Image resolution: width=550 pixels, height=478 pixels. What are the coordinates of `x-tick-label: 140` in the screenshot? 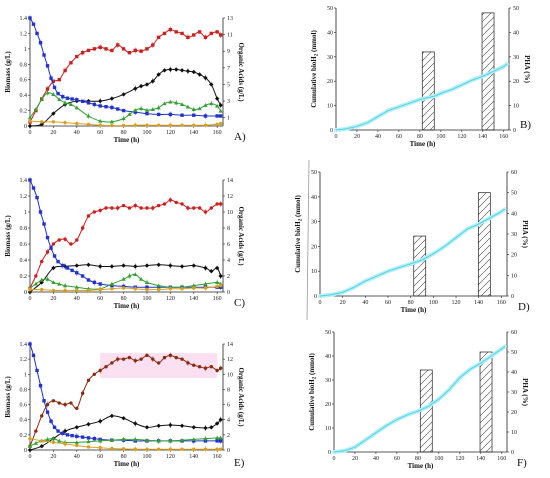 It's located at (193, 457).